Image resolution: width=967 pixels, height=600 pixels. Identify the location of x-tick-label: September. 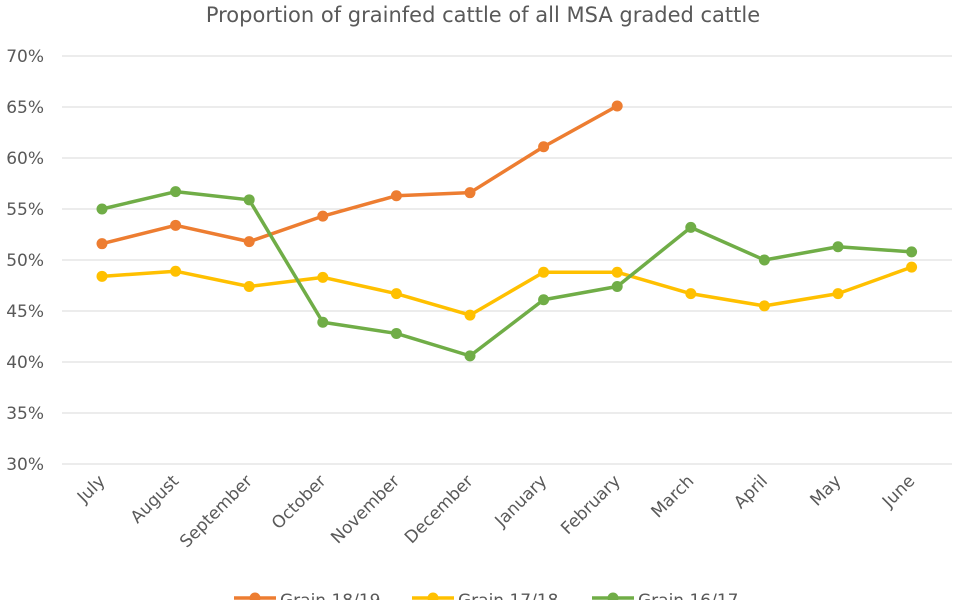
(216, 511).